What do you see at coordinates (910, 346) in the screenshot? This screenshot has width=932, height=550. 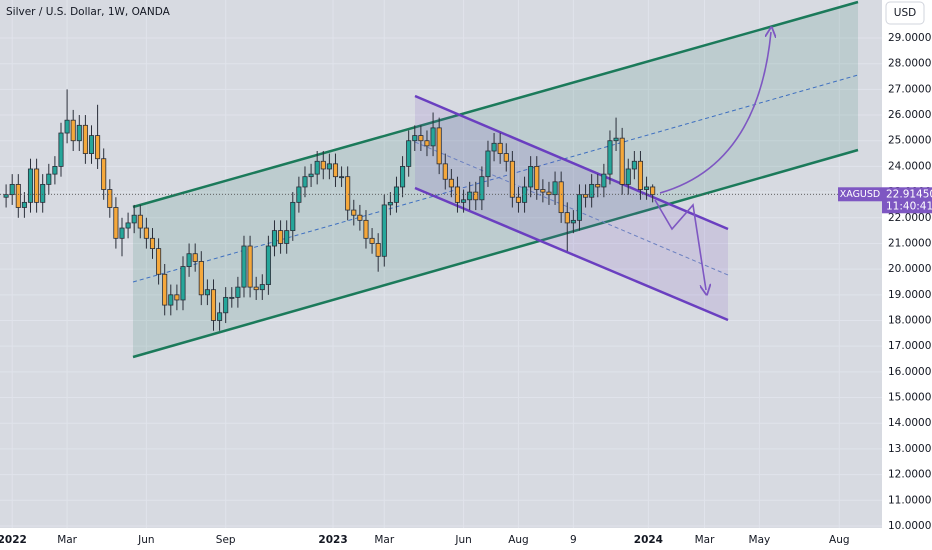 I see `y-tick-label: 17.00000` at bounding box center [910, 346].